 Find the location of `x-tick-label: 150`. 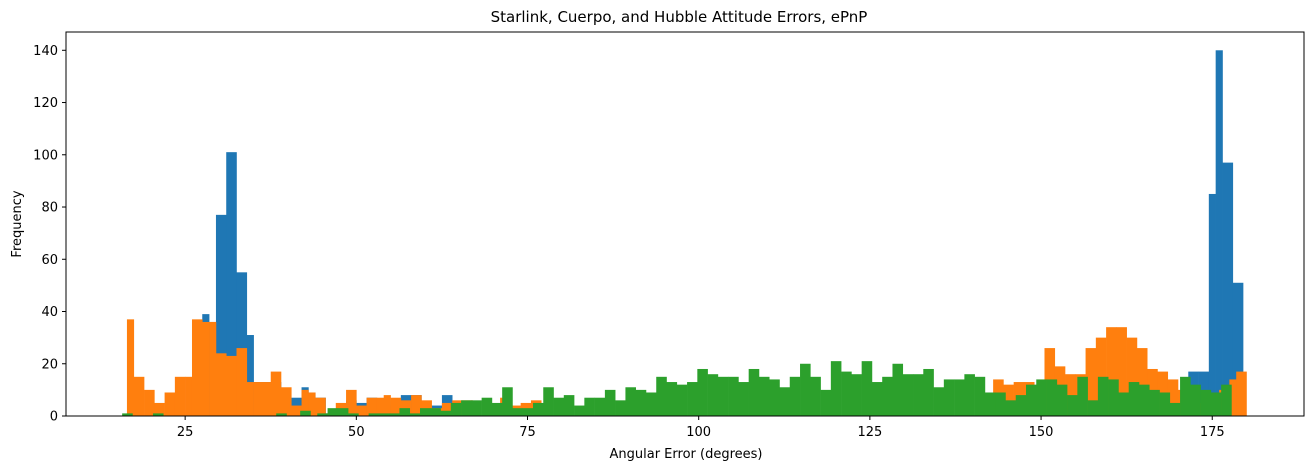

x-tick-label: 150 is located at coordinates (1041, 432).